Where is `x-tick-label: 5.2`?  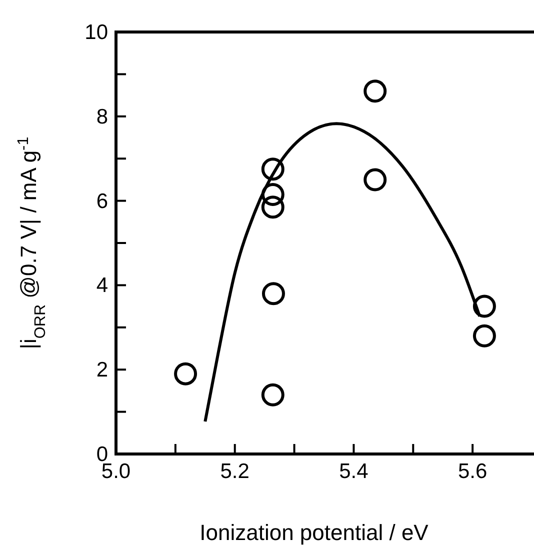
x-tick-label: 5.2 is located at coordinates (235, 471).